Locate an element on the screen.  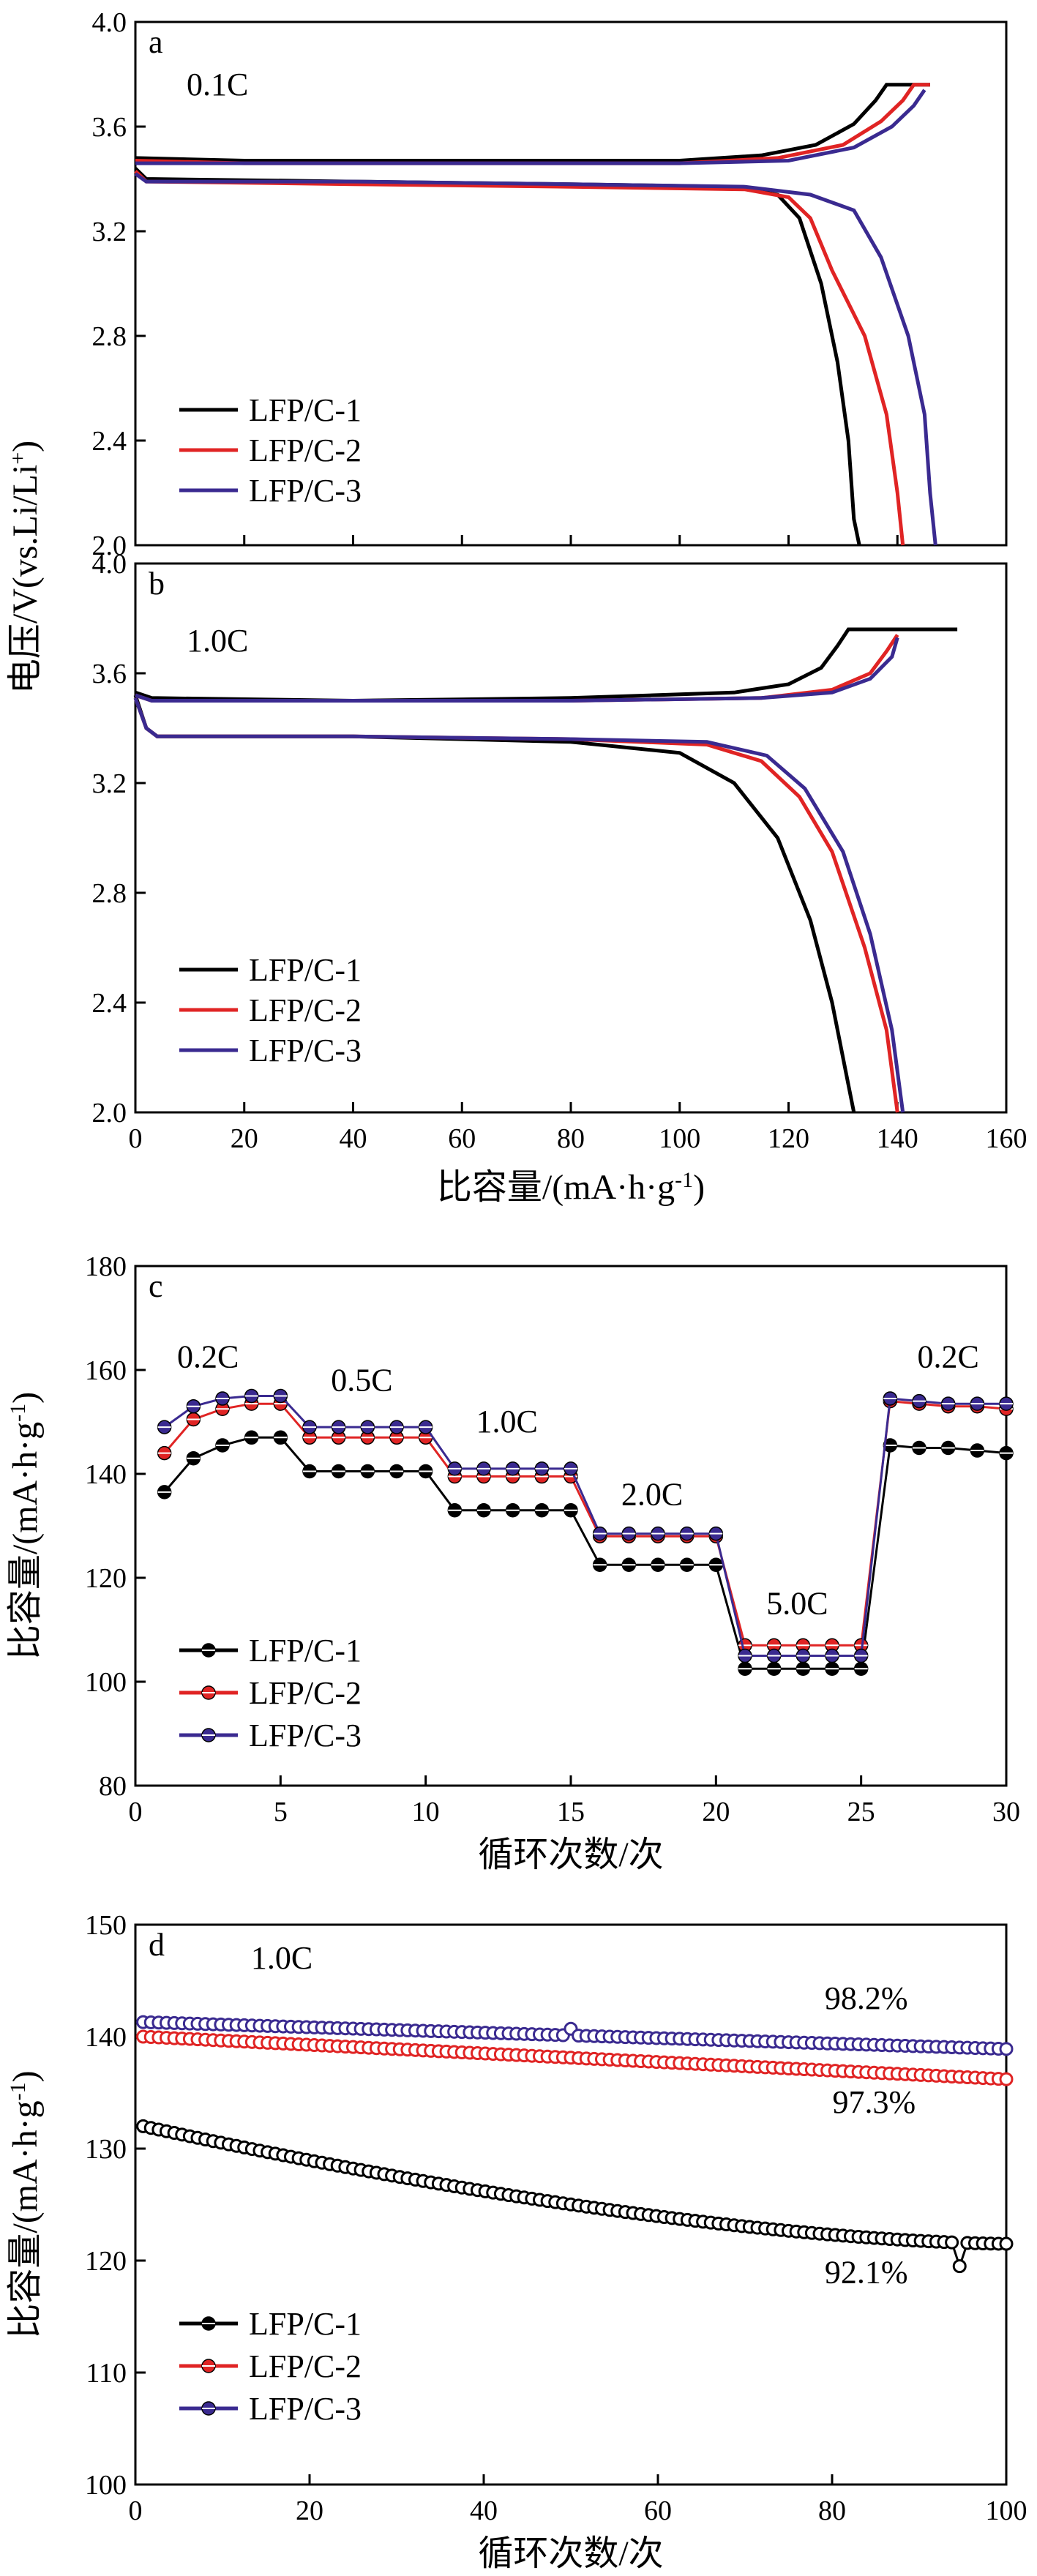
x-tick-label: 25 is located at coordinates (861, 1812).